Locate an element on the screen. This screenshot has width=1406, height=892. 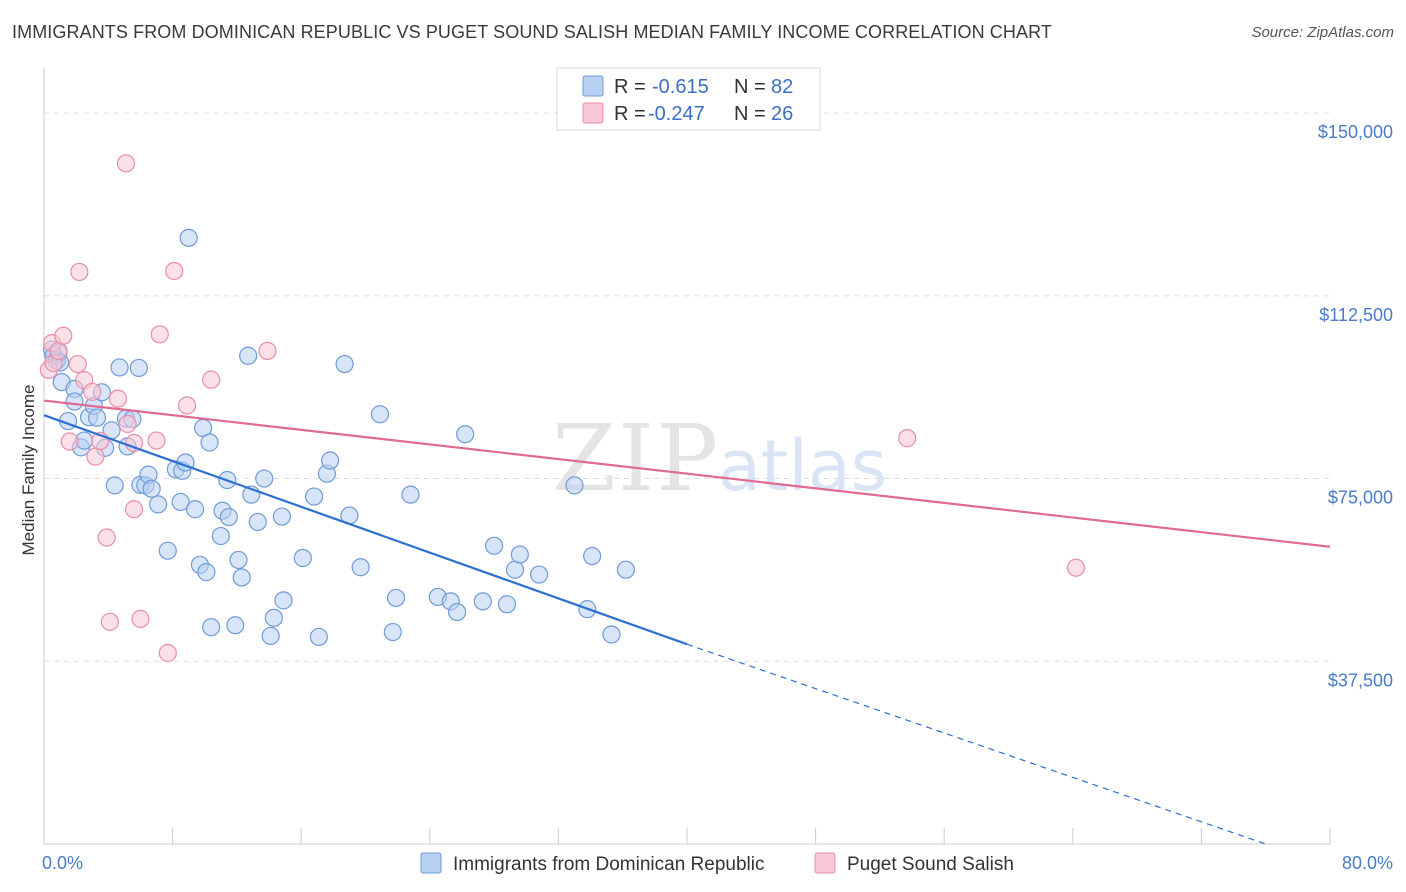
legend-r-value-1: -0.615 is located at coordinates (680, 87).